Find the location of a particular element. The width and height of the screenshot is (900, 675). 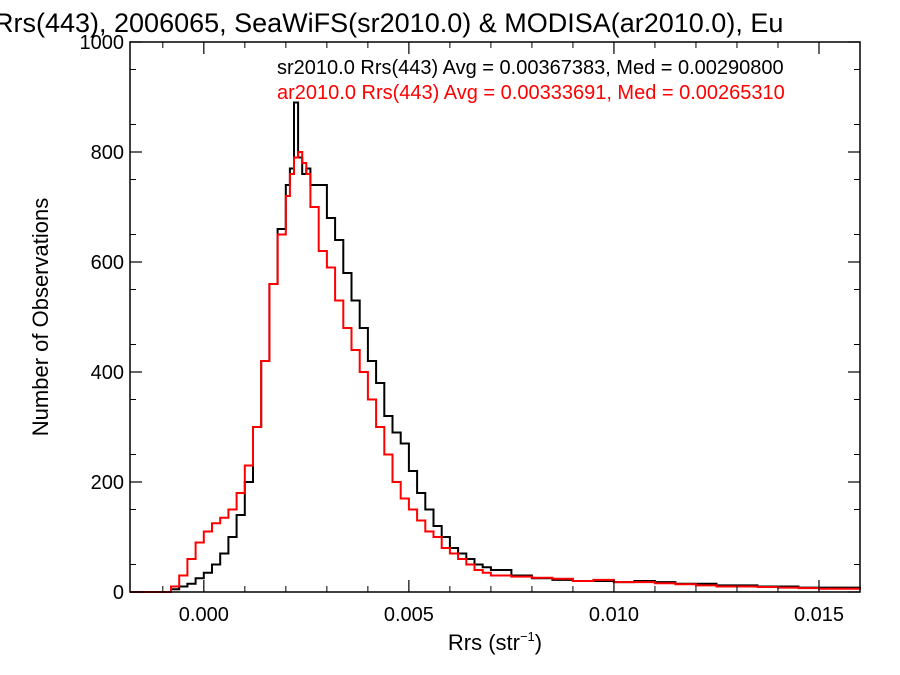

x-tick-label: 0.005 is located at coordinates (409, 615).